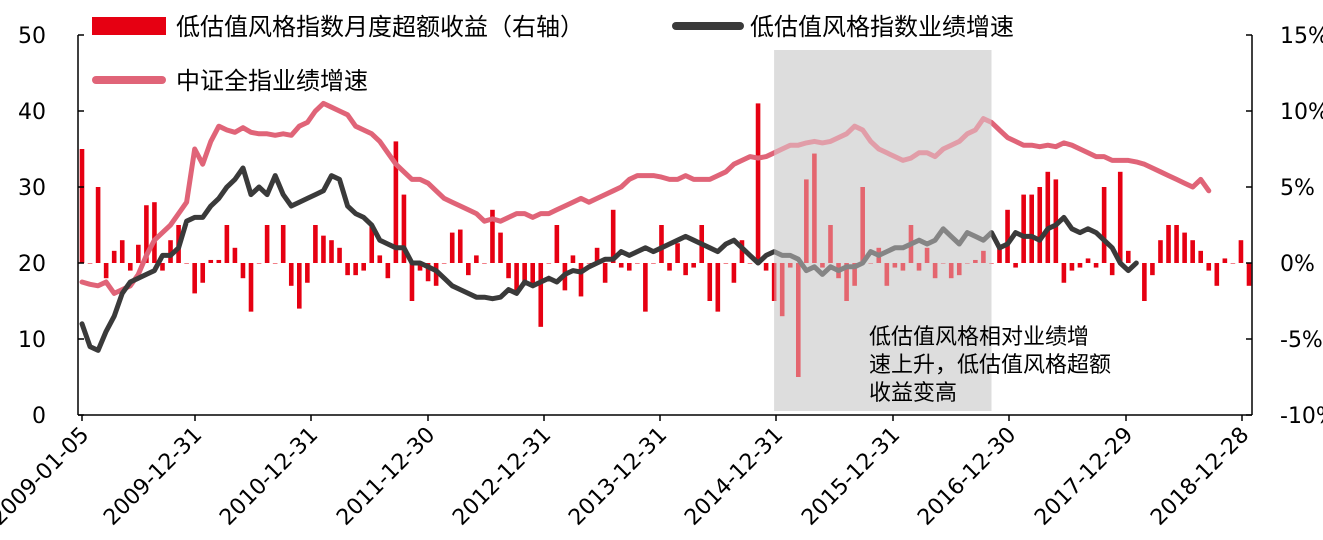 This screenshot has width=1323, height=540. I want to click on x-tick-label: 2011-12-30, so click(386, 477).